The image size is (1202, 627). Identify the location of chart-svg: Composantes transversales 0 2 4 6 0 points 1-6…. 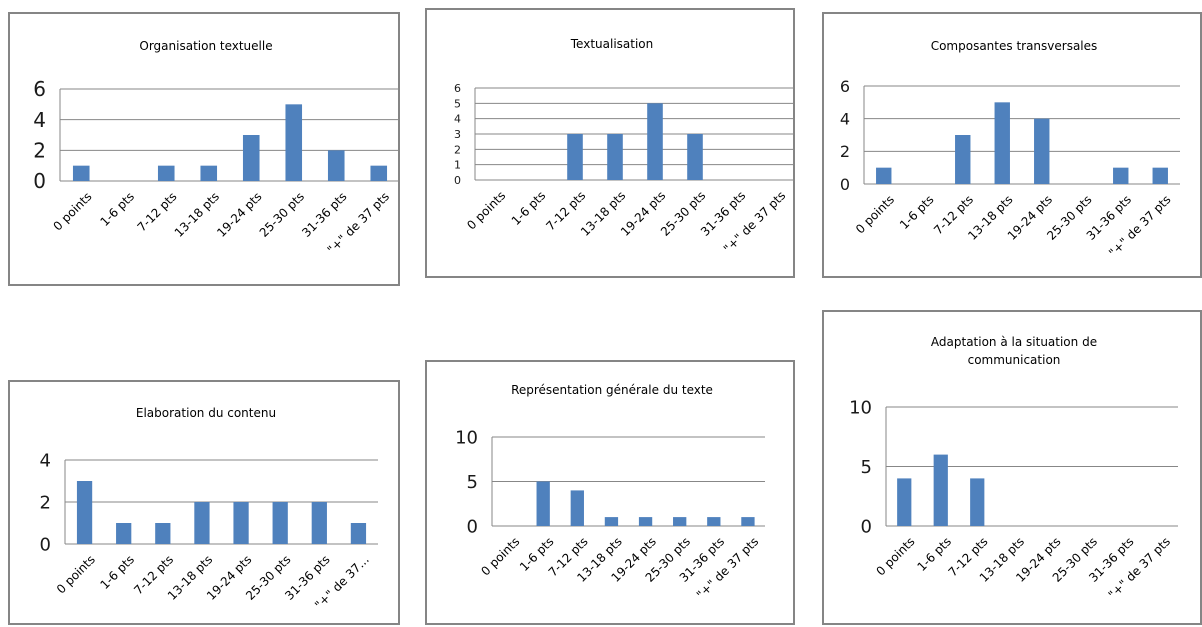
(1010, 149).